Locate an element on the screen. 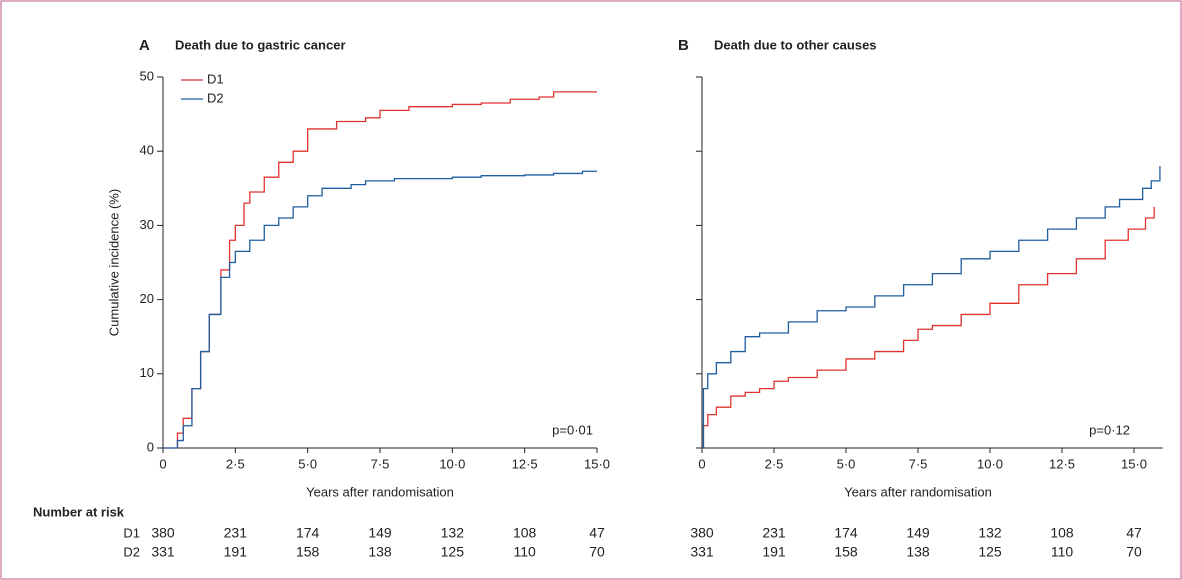 Image resolution: width=1182 pixels, height=580 pixels. risk-table-title: Number at risk is located at coordinates (79, 511).